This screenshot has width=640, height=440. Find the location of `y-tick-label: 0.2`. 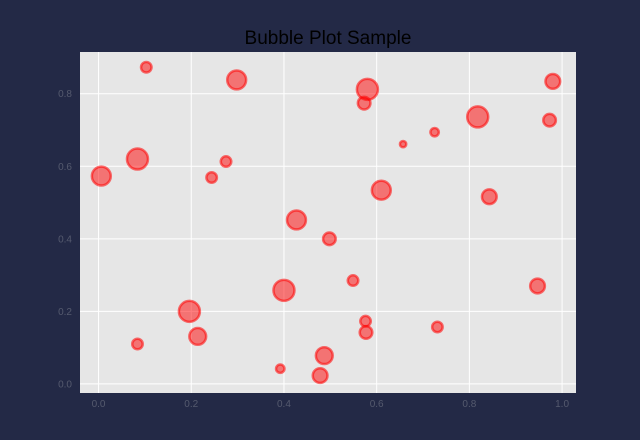

y-tick-label: 0.2 is located at coordinates (65, 312).